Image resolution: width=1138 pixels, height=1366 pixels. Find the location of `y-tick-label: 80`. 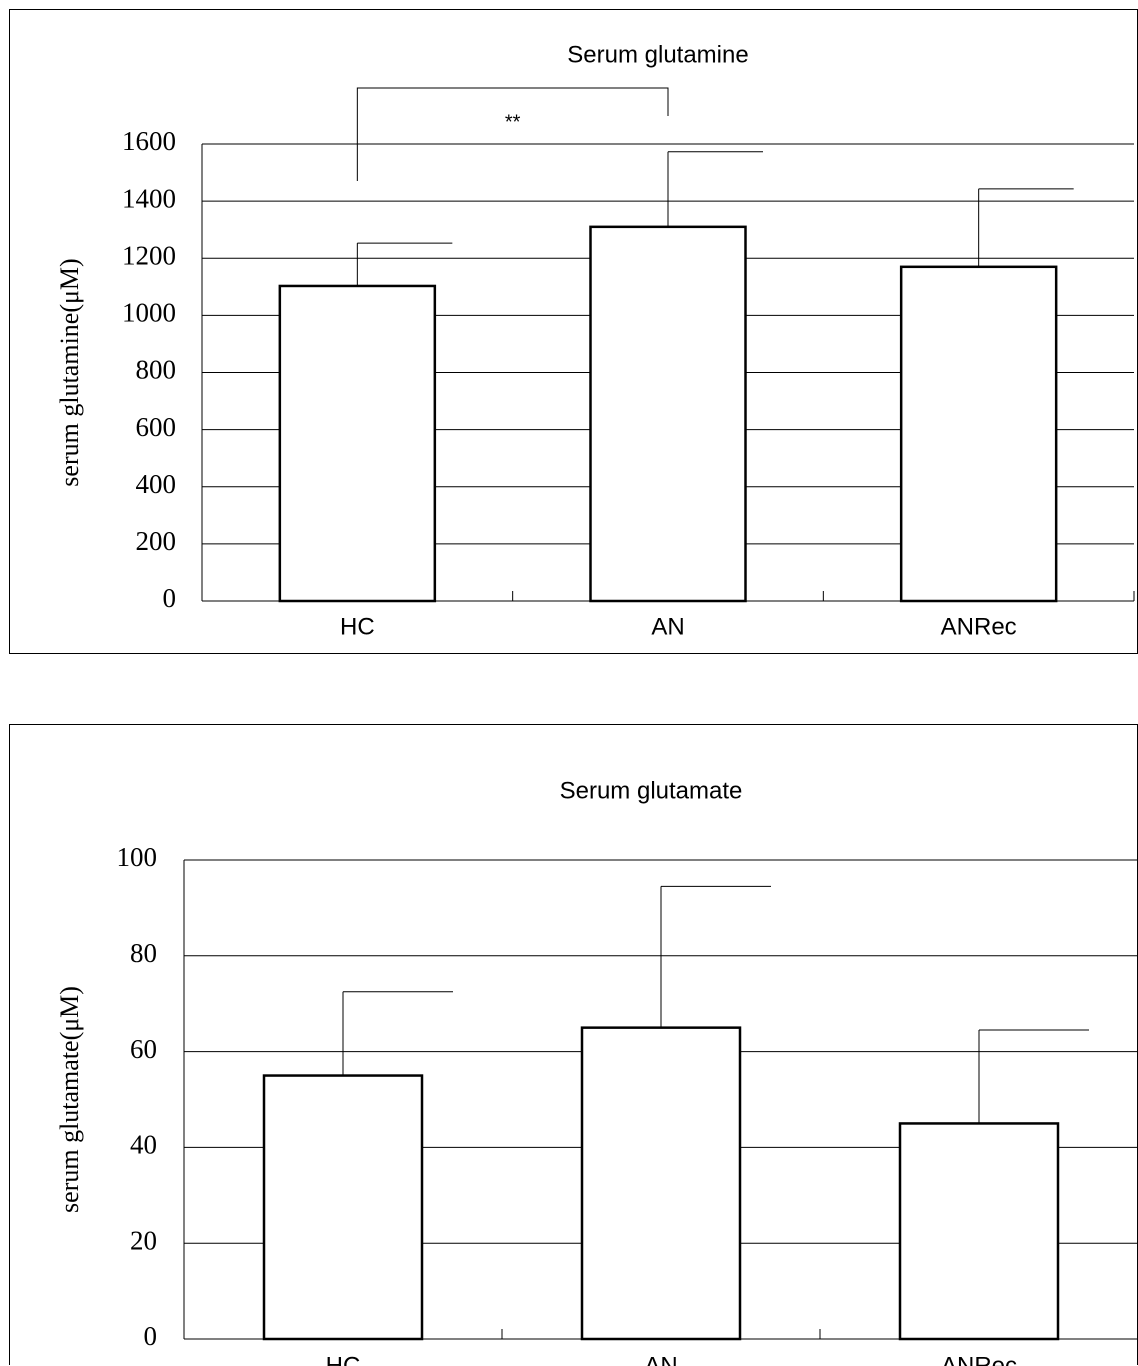

y-tick-label: 80 is located at coordinates (143, 953).